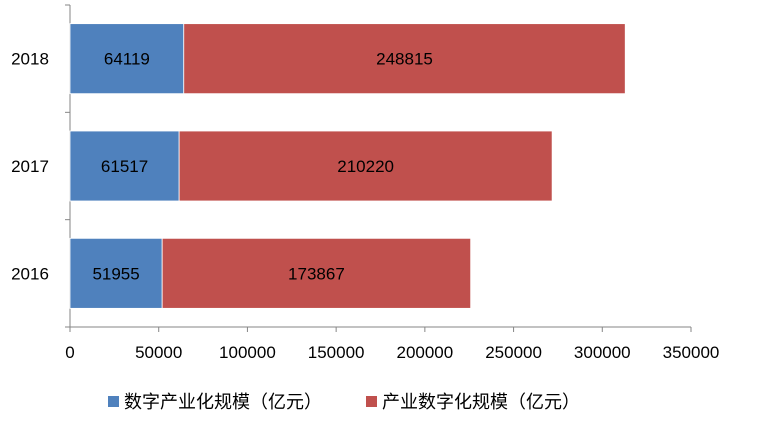  Describe the element at coordinates (69, 352) in the screenshot. I see `x-tick-label: 0` at that location.